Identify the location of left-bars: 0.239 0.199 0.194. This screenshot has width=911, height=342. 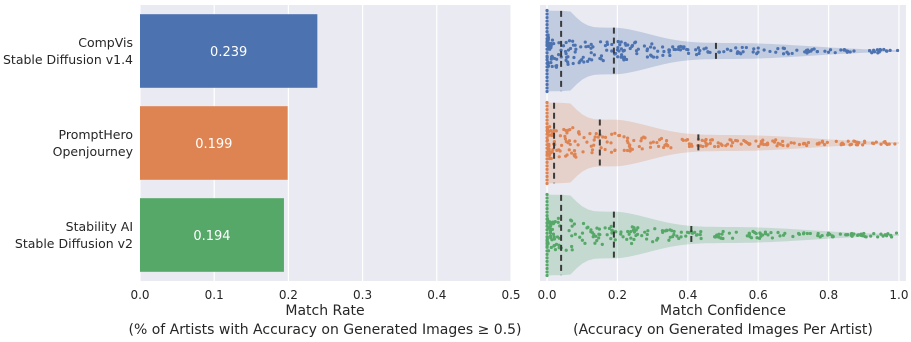
(229, 143).